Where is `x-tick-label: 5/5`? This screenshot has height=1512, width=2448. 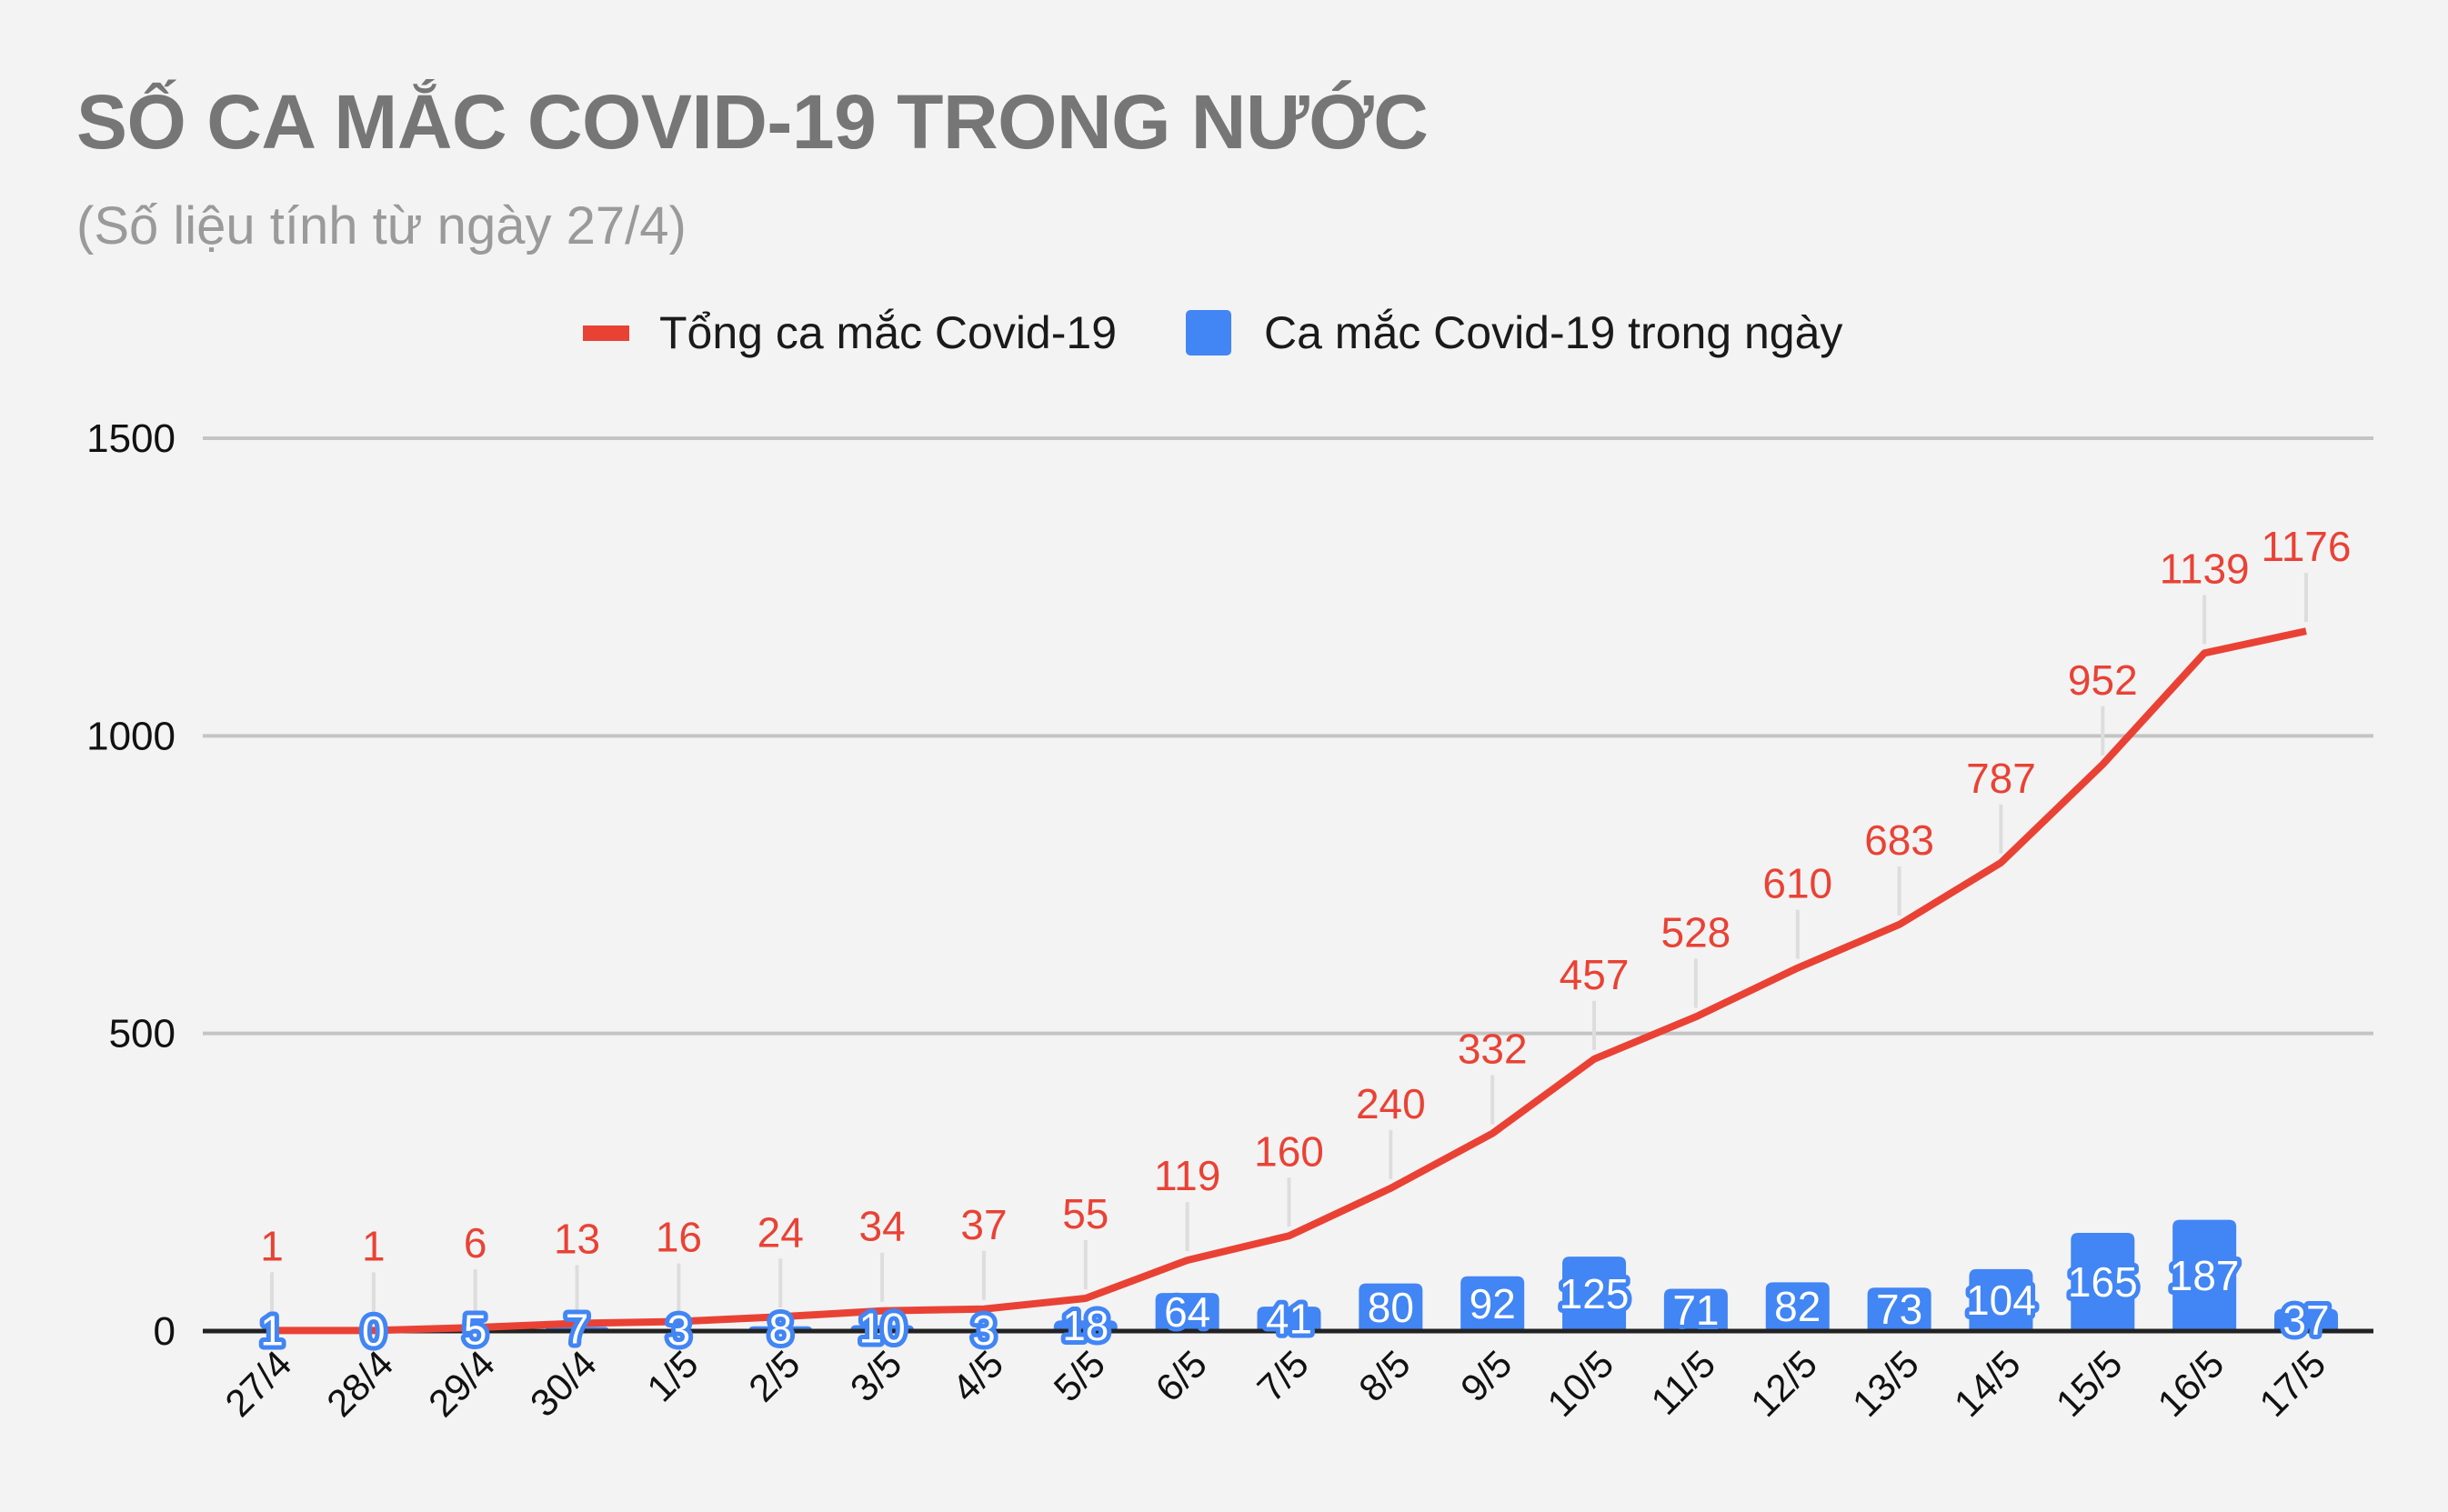
x-tick-label: 5/5 is located at coordinates (1080, 1376).